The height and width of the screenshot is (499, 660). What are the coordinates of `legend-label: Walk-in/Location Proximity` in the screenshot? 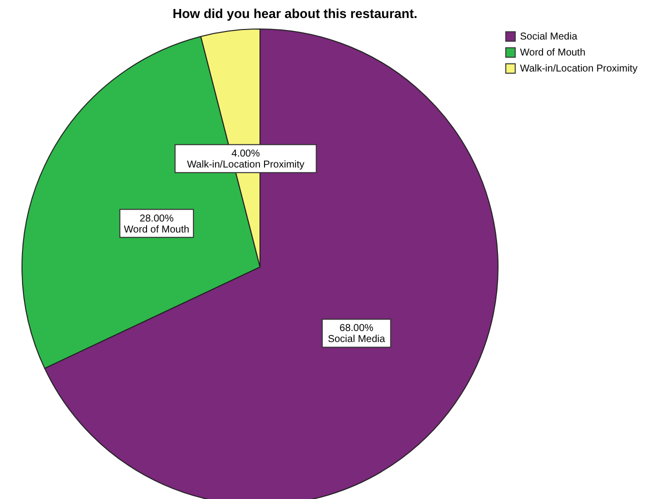 It's located at (579, 69).